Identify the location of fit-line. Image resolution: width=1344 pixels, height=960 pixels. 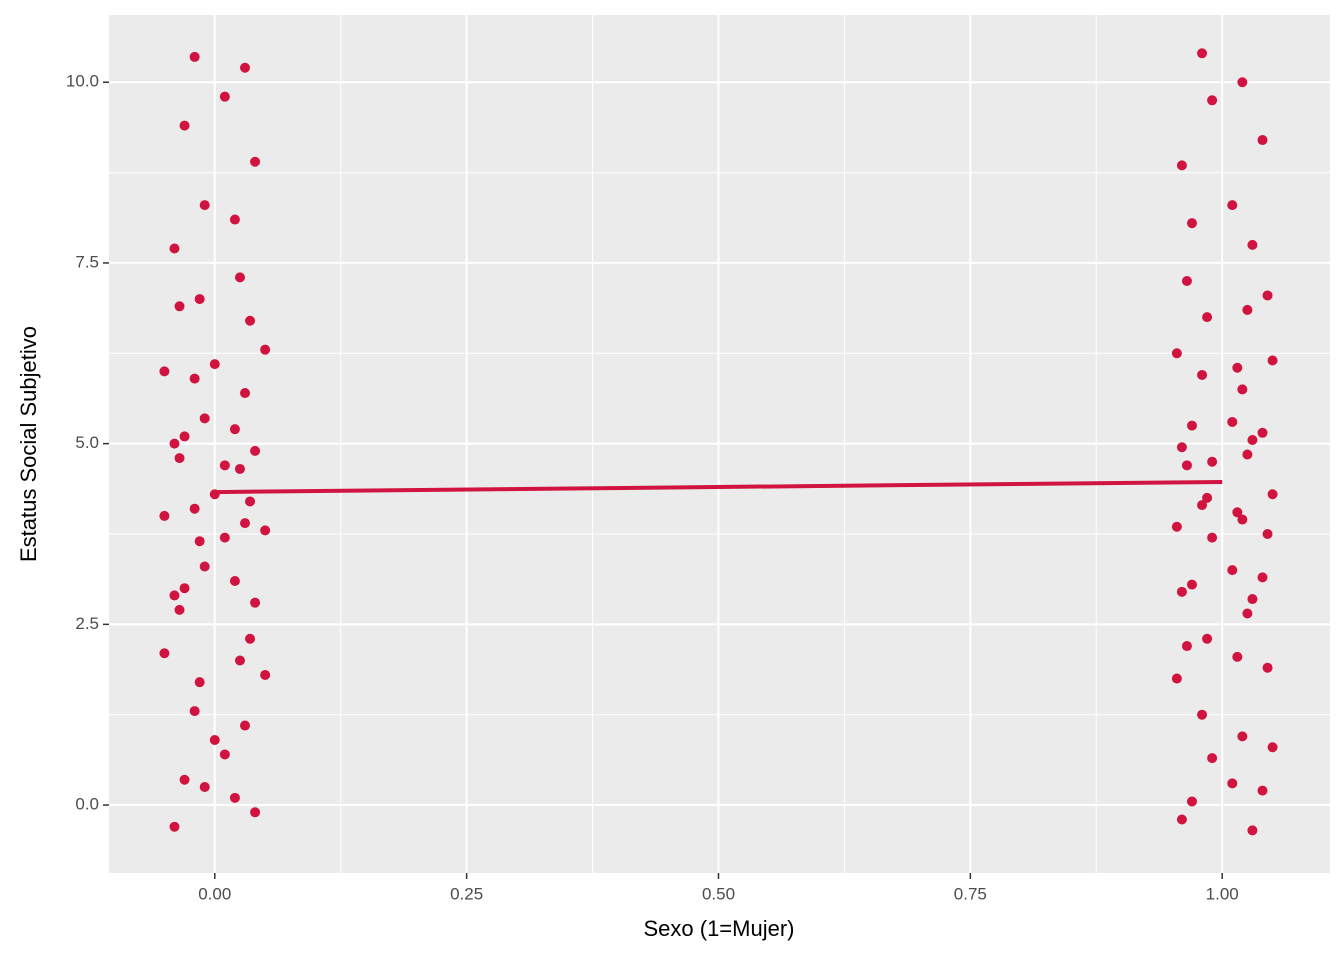
(718, 487).